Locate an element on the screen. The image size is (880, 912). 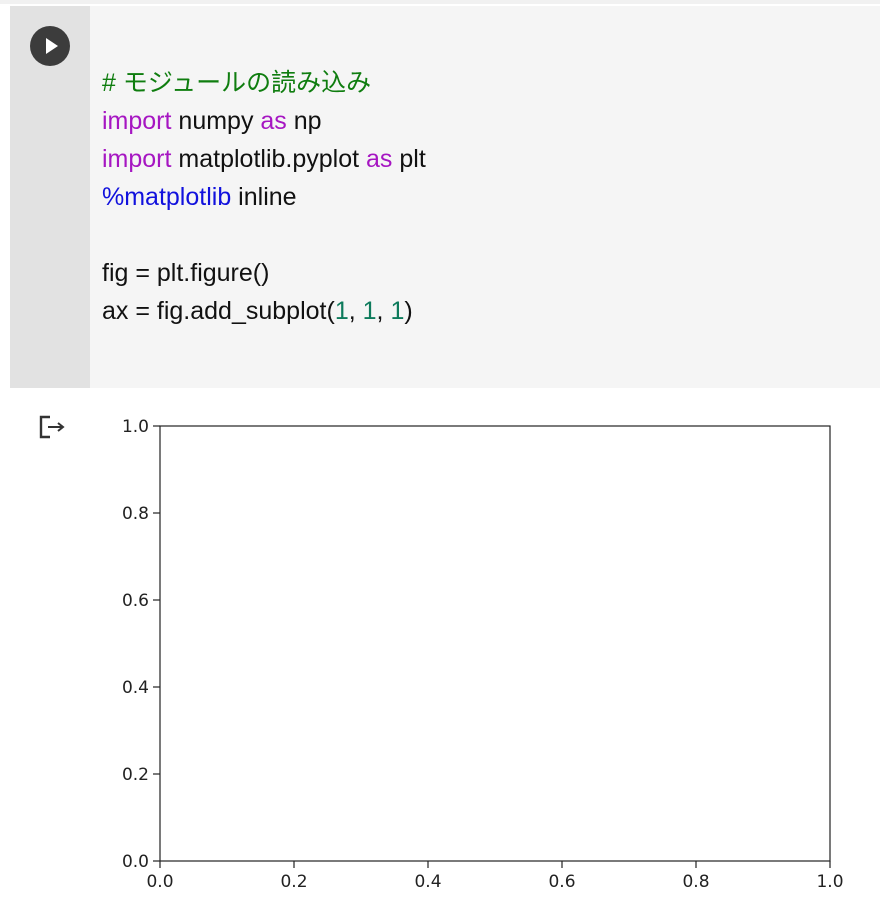
code-token-plain: plt is located at coordinates (409, 159).